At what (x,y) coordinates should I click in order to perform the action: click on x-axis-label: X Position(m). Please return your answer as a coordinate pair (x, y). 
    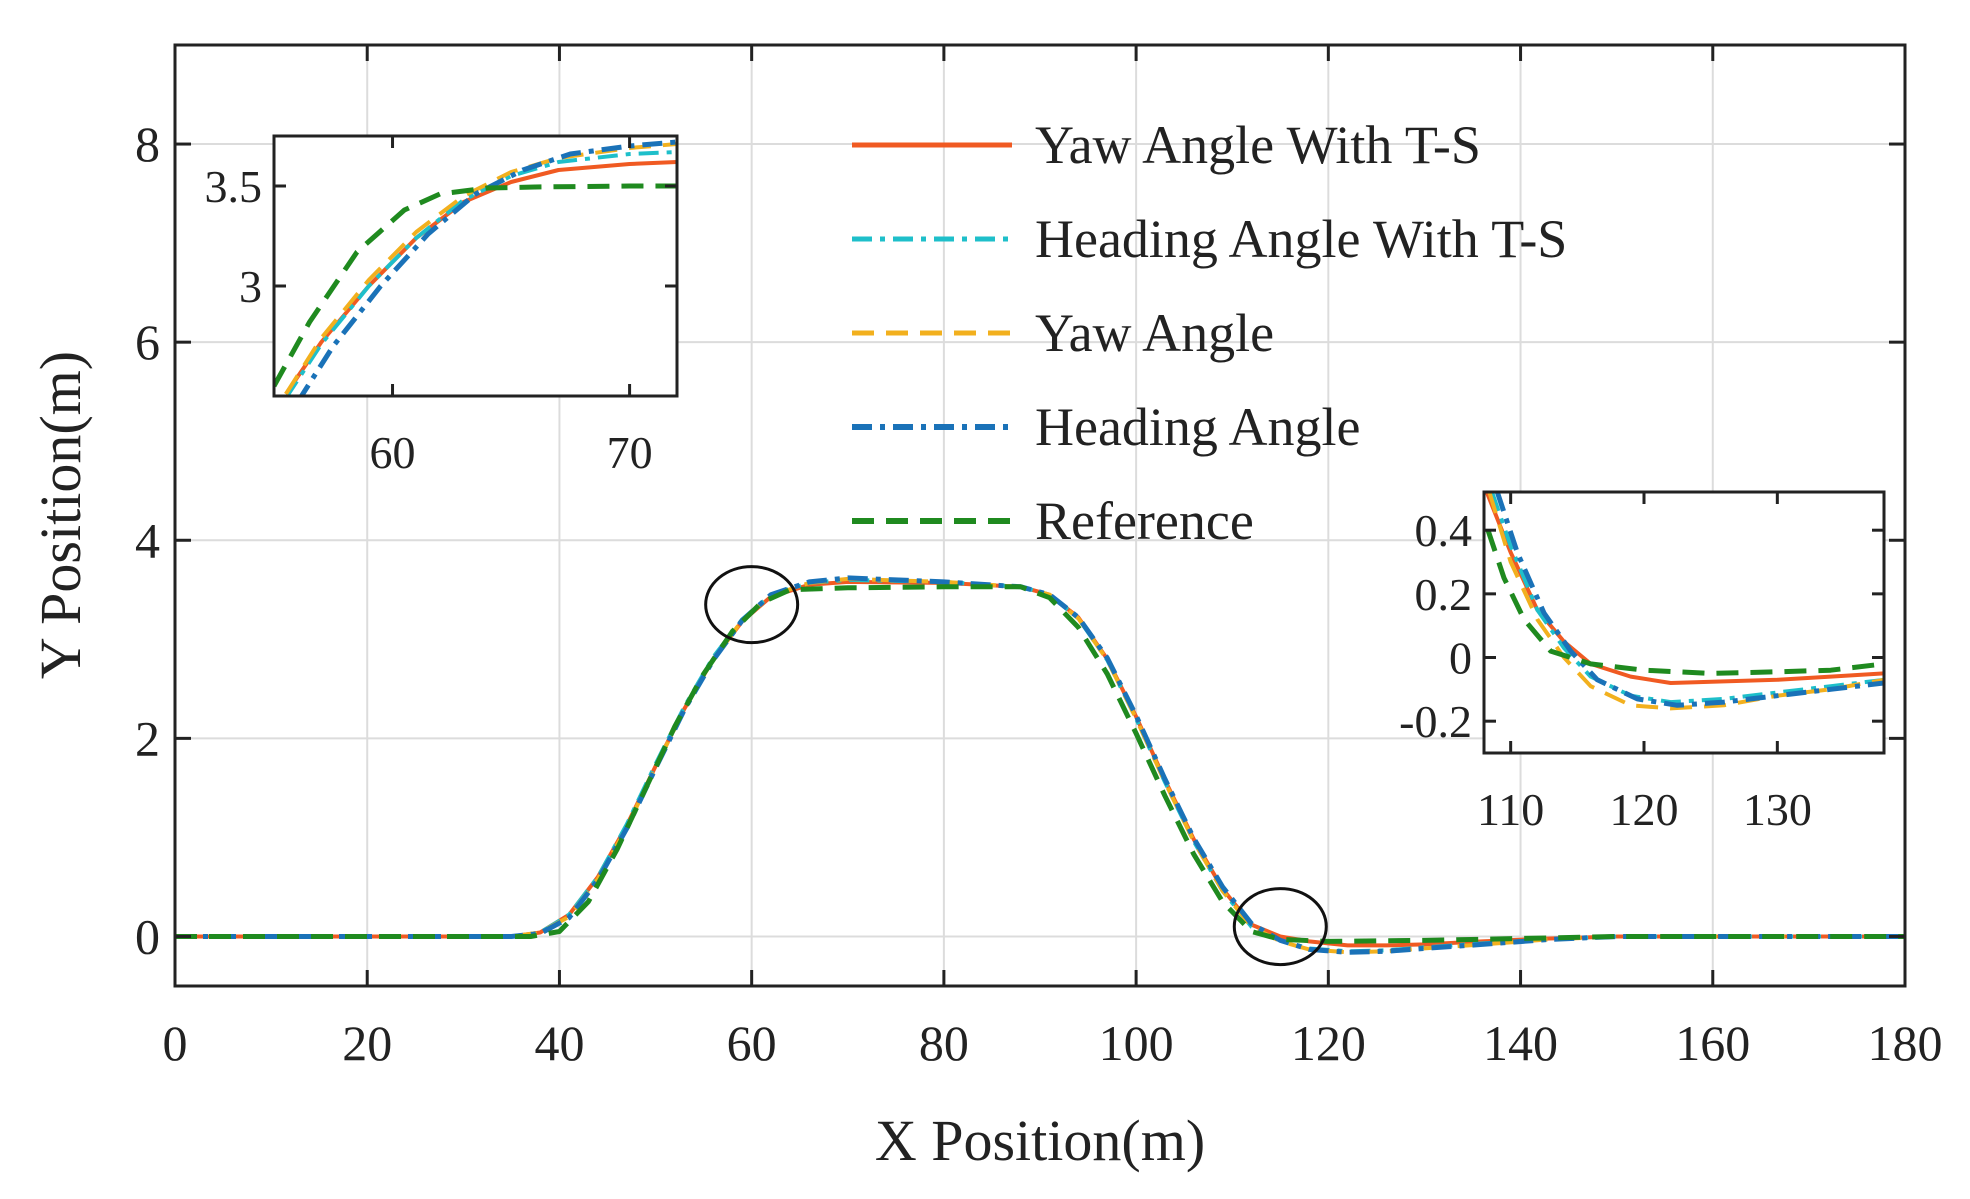
    Looking at the image, I should click on (1040, 1140).